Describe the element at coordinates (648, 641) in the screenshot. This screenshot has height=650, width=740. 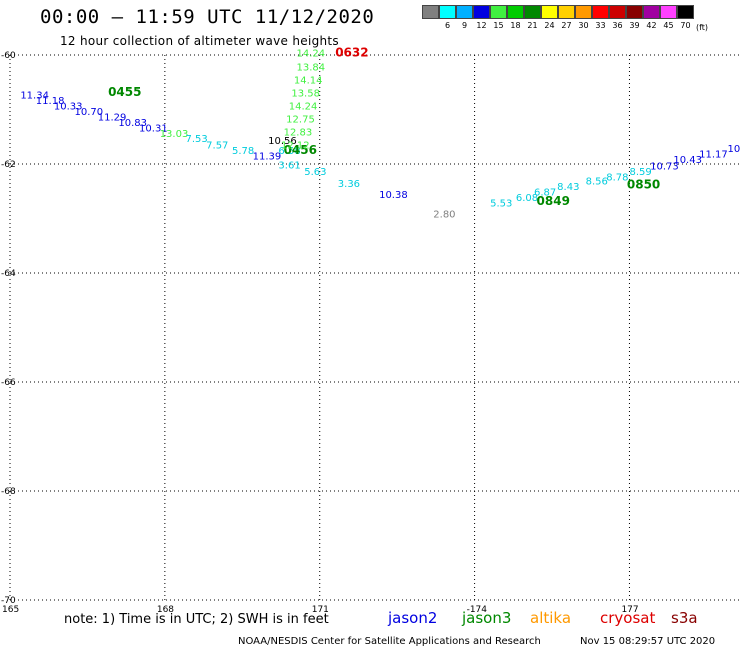
I see `footer-timestamp: Nov 15 08:29:57 UTC 2020` at that location.